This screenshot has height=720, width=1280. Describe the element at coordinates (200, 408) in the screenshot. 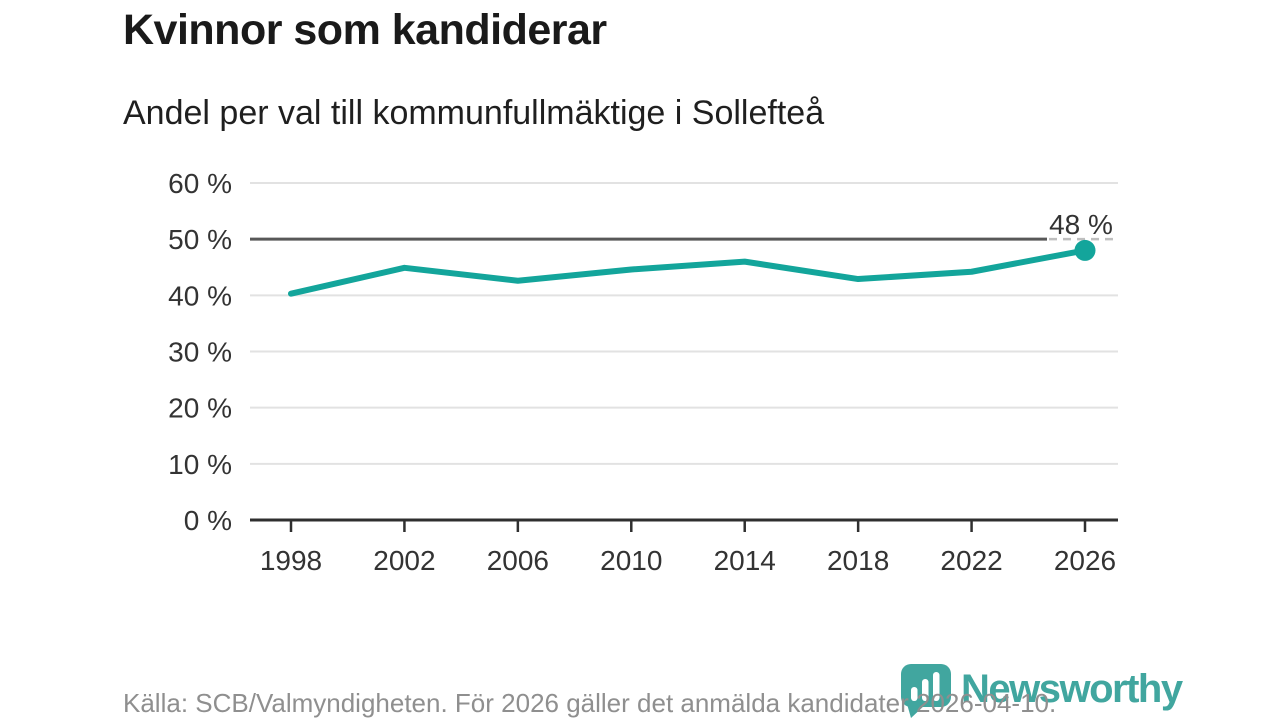

I see `y-tick-label: 20 %` at that location.